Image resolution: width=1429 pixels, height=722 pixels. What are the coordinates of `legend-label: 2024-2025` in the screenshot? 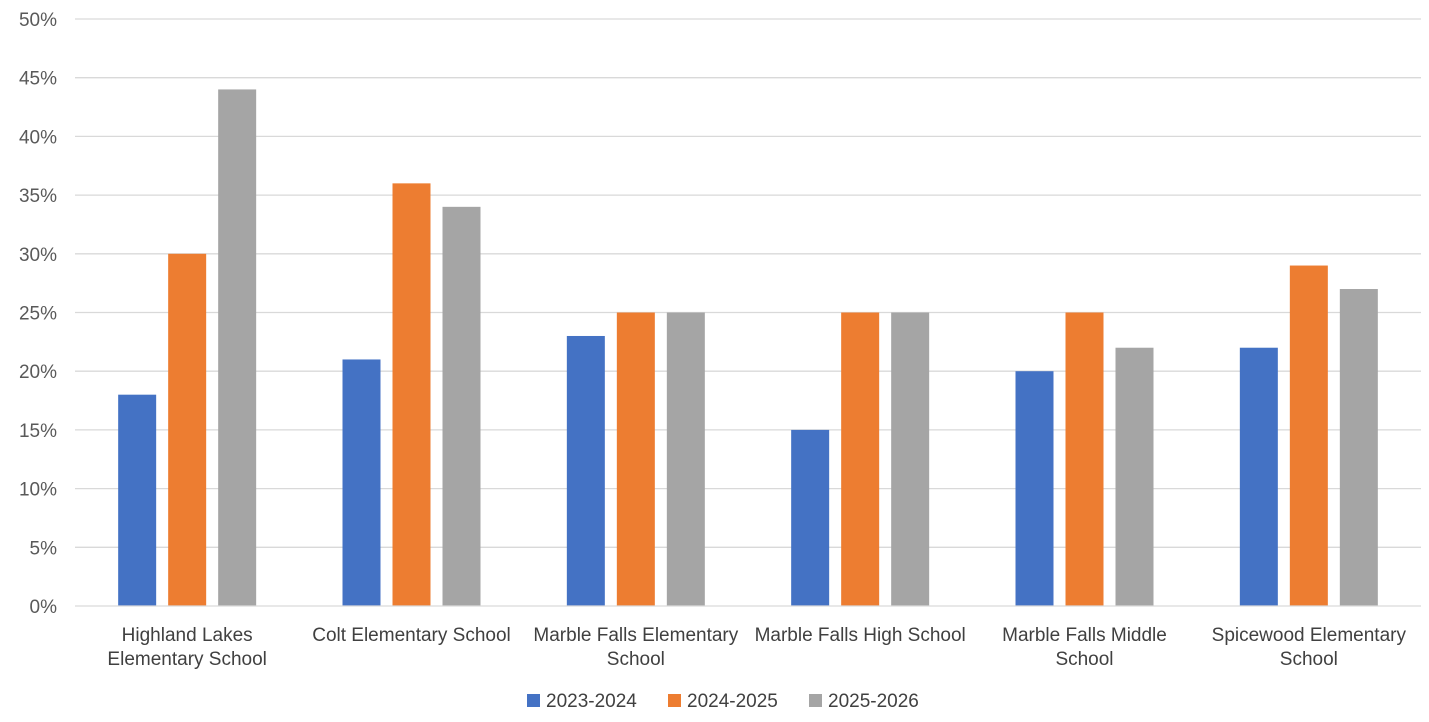 It's located at (732, 701).